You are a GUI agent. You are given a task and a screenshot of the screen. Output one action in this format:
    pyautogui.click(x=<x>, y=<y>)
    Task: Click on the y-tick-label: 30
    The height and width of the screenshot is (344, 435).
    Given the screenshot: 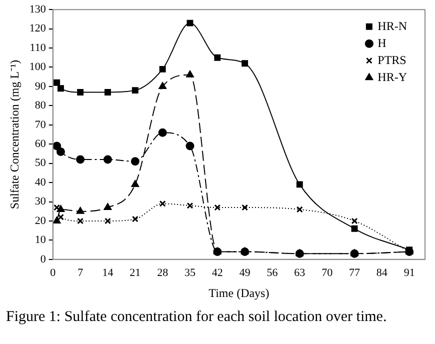 What is the action you would take?
    pyautogui.click(x=40, y=202)
    